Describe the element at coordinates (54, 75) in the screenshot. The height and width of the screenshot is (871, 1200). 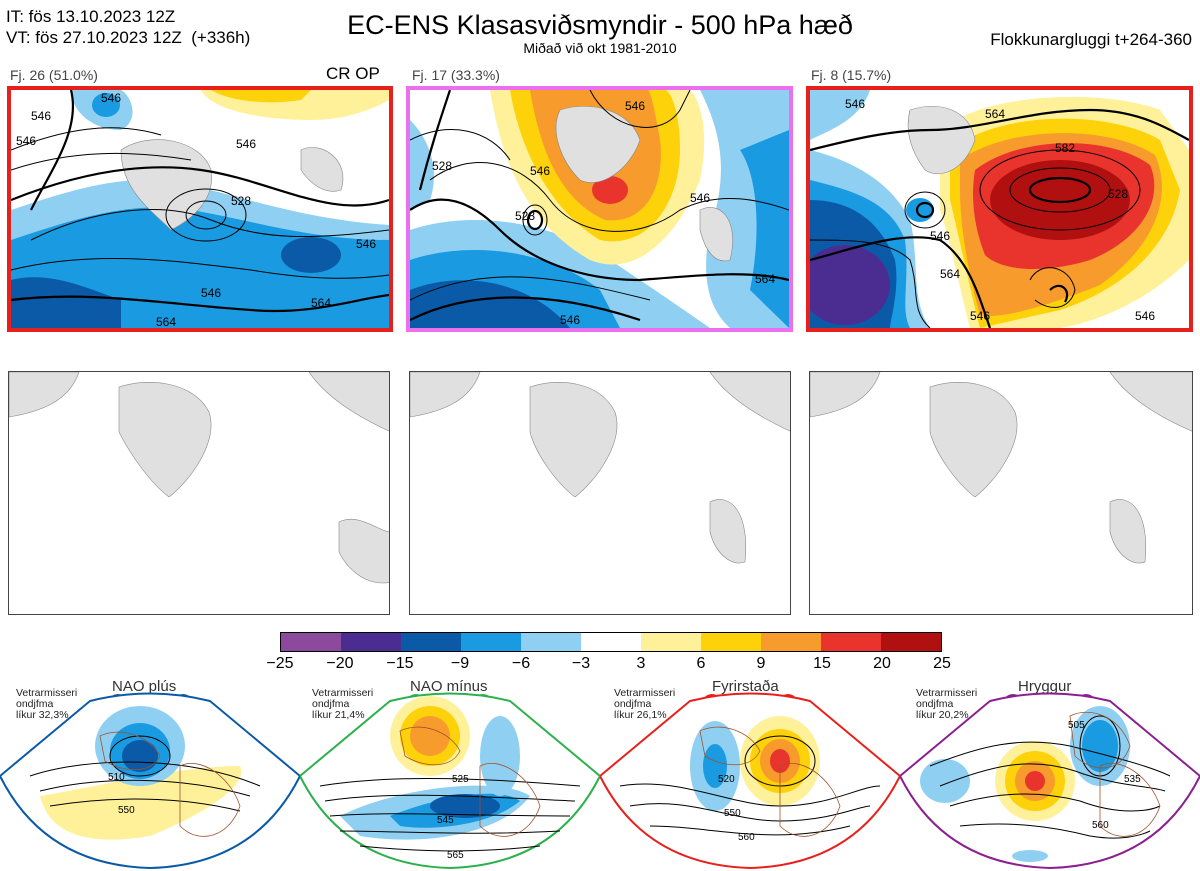
I see `cluster-1-label: Fj. 26 (51.0%)` at that location.